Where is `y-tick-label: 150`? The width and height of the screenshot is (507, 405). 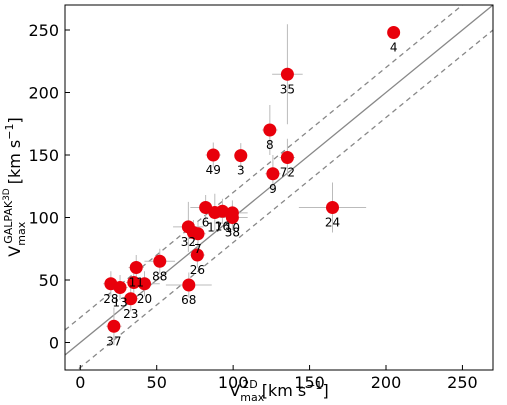 y-tick-label: 150 is located at coordinates (43, 155).